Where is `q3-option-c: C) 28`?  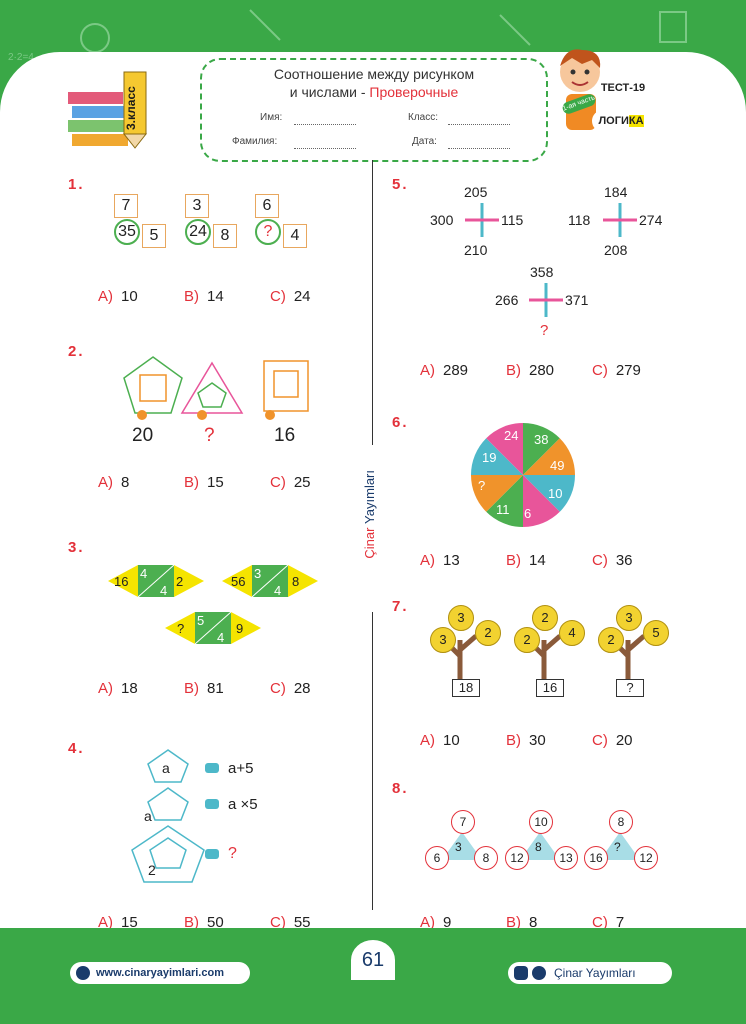
q3-option-c: C) 28 is located at coordinates (290, 688).